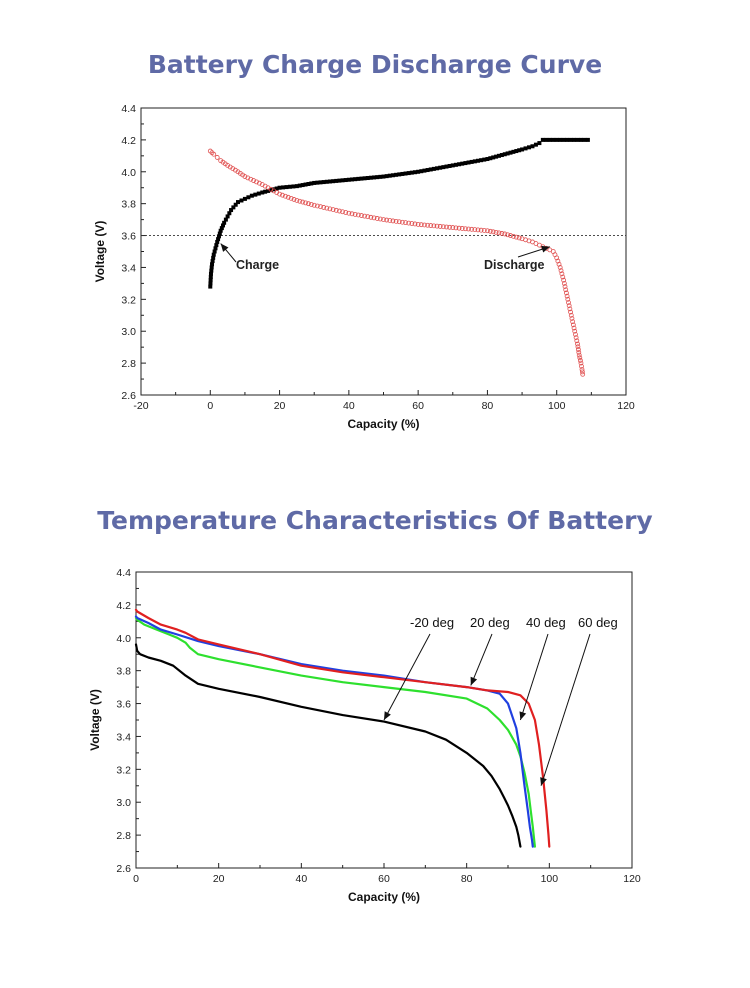 The width and height of the screenshot is (750, 988). Describe the element at coordinates (140, 406) in the screenshot. I see `x-tick-label: -20` at that location.